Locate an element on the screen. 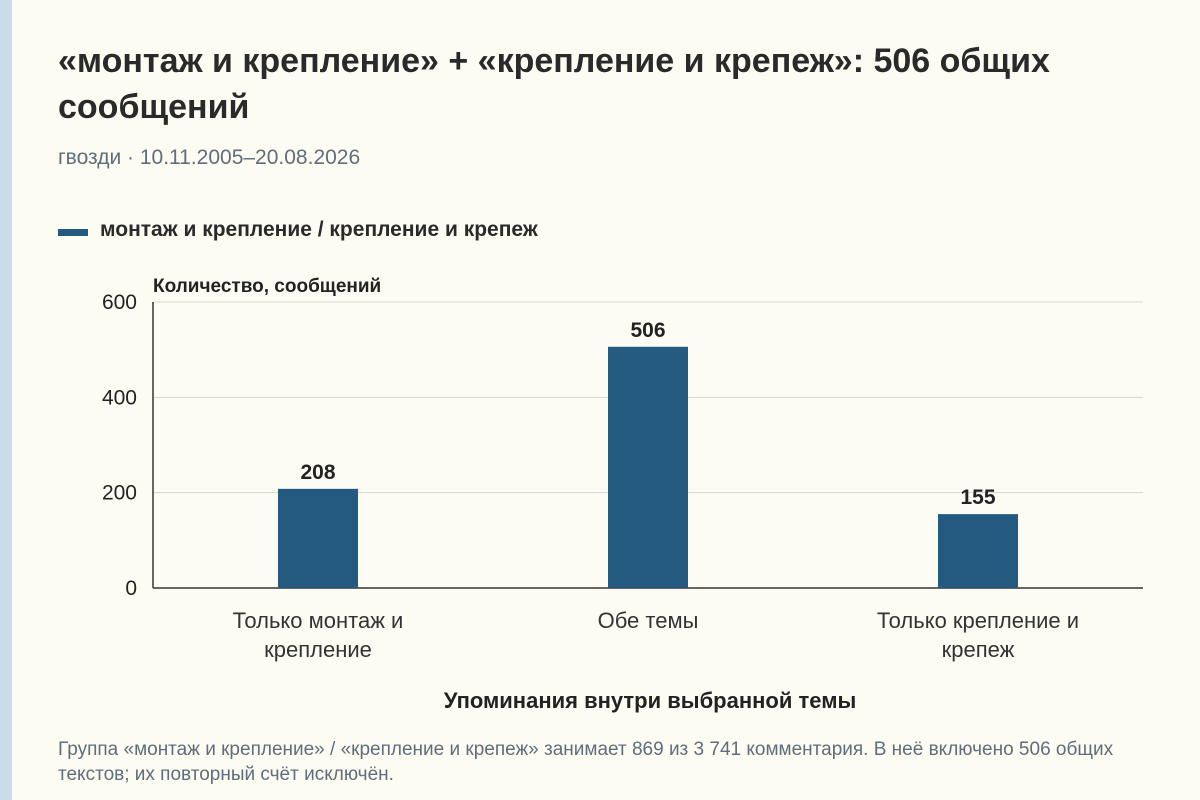 Image resolution: width=1200 pixels, height=800 pixels. left-accent-stripe is located at coordinates (6, 400).